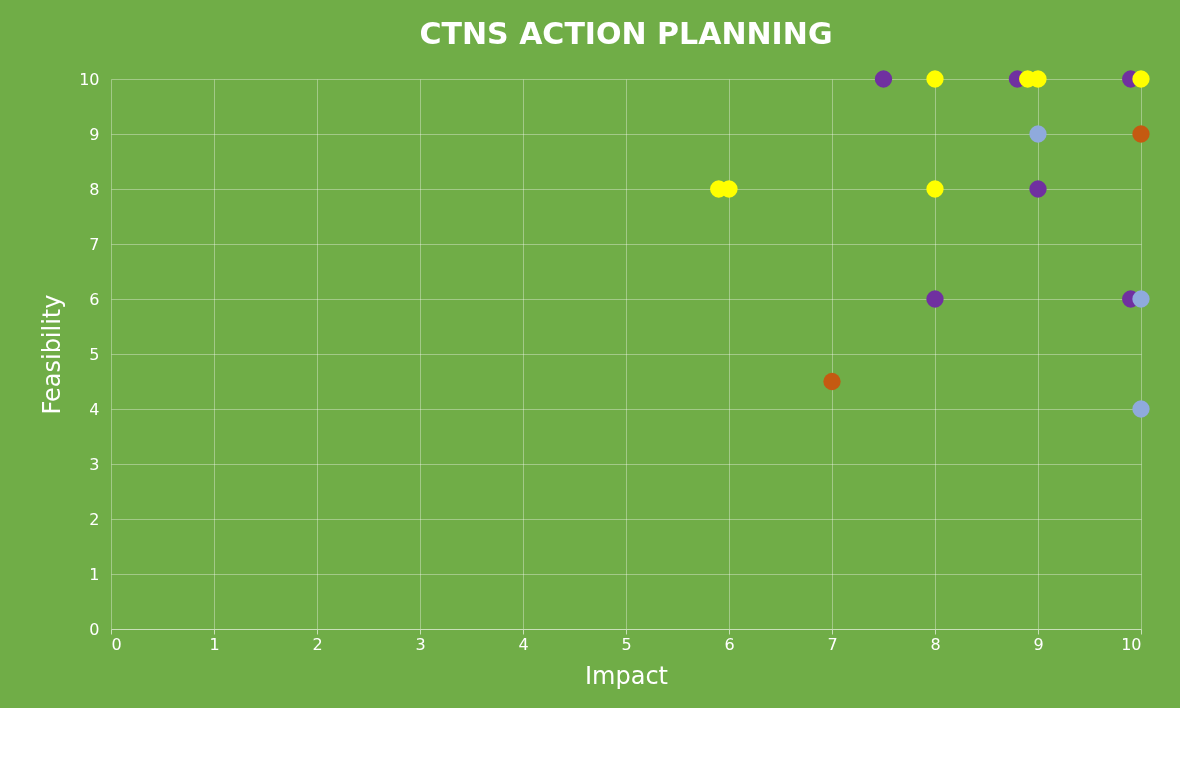 The image size is (1195, 780). I want to click on x-axis-title: Impact, so click(626, 675).